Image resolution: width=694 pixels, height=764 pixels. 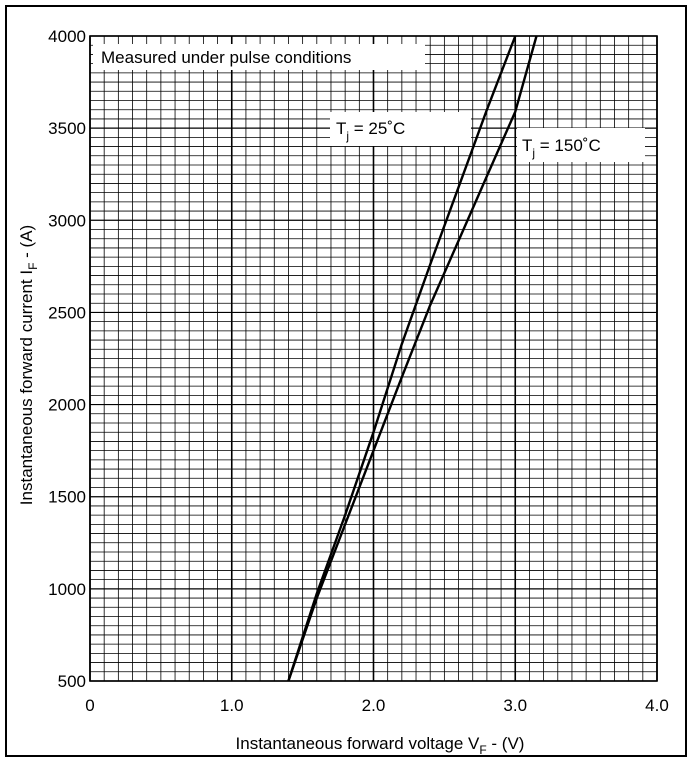 What do you see at coordinates (67, 128) in the screenshot?
I see `y-tick-label: 3500` at bounding box center [67, 128].